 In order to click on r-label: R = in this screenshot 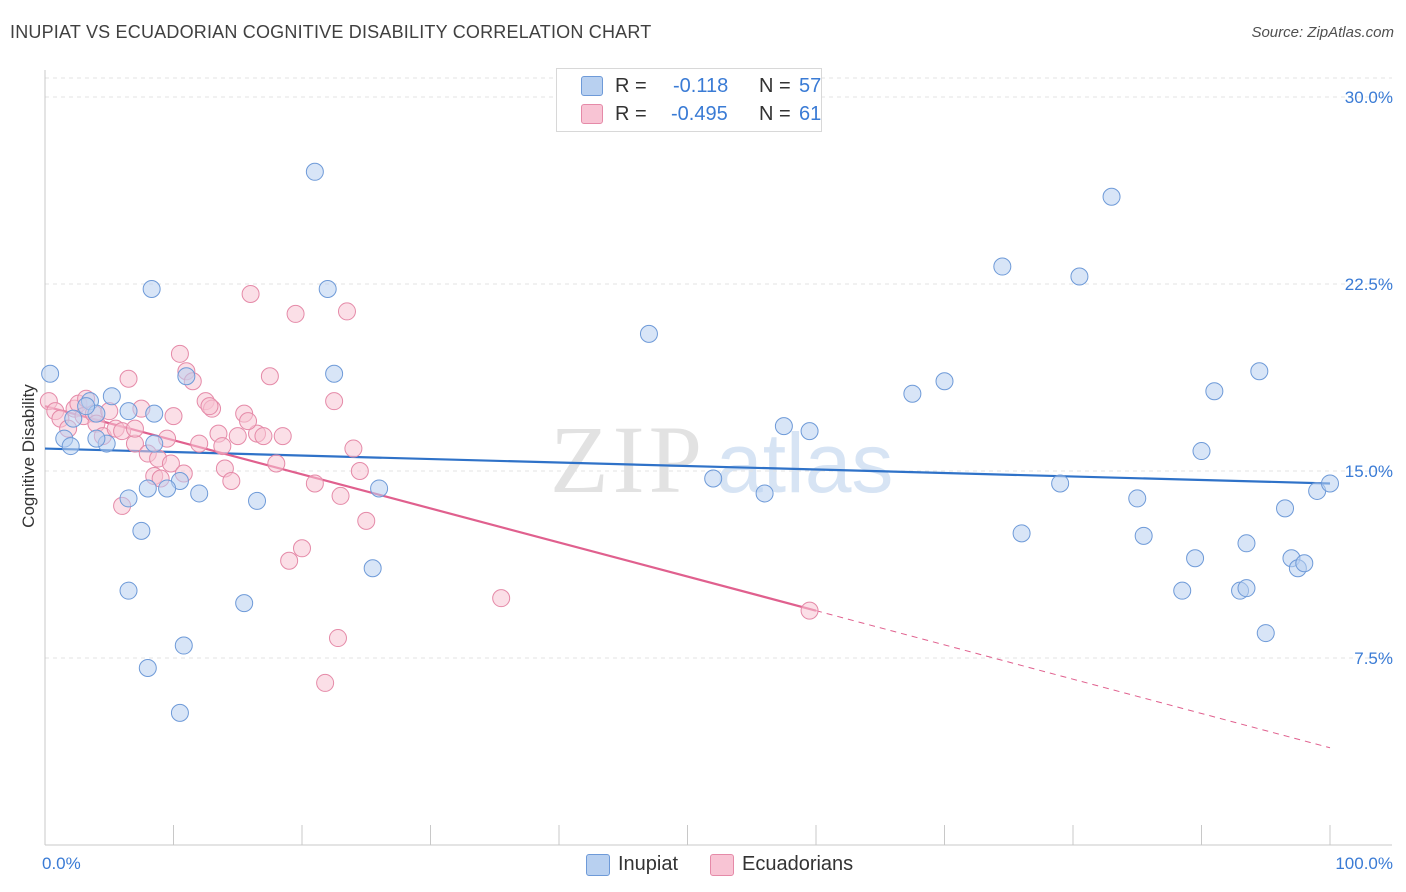, I will do `click(631, 114)`.